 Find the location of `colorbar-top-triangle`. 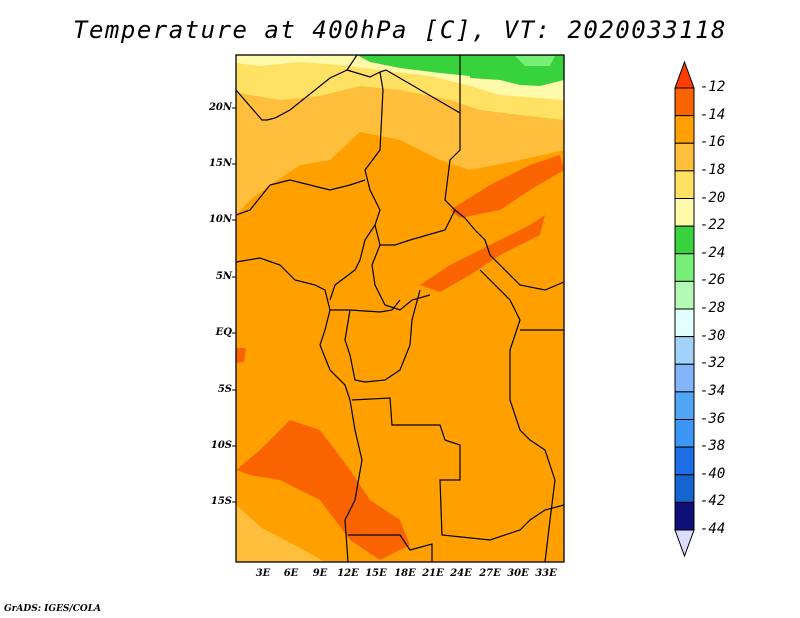

colorbar-top-triangle is located at coordinates (684, 74).